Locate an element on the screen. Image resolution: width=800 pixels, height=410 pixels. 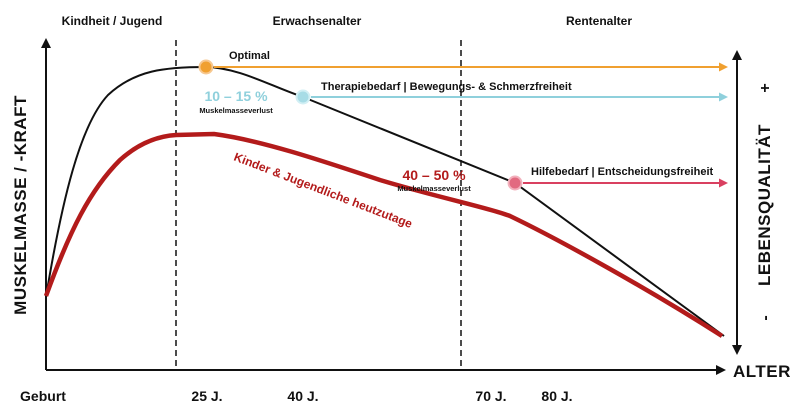
x-axis-label: ALTER is located at coordinates (762, 371).